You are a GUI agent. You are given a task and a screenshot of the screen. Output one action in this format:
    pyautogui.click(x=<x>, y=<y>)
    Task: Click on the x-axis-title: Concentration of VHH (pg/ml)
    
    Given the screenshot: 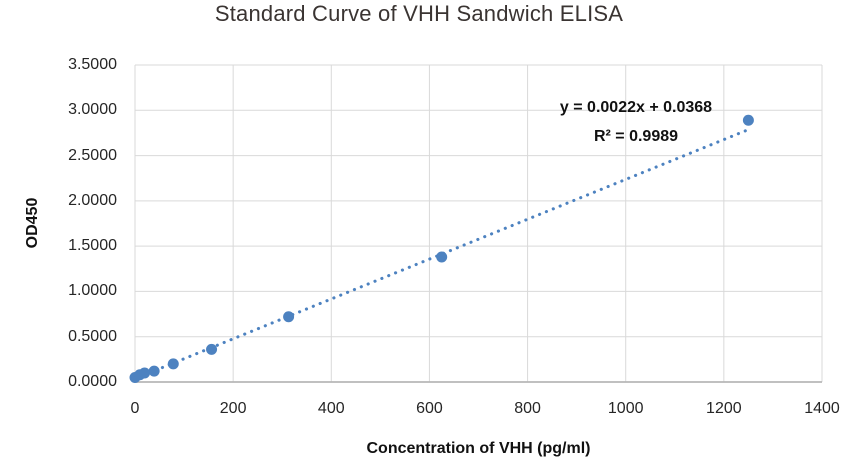 What is the action you would take?
    pyautogui.click(x=478, y=448)
    